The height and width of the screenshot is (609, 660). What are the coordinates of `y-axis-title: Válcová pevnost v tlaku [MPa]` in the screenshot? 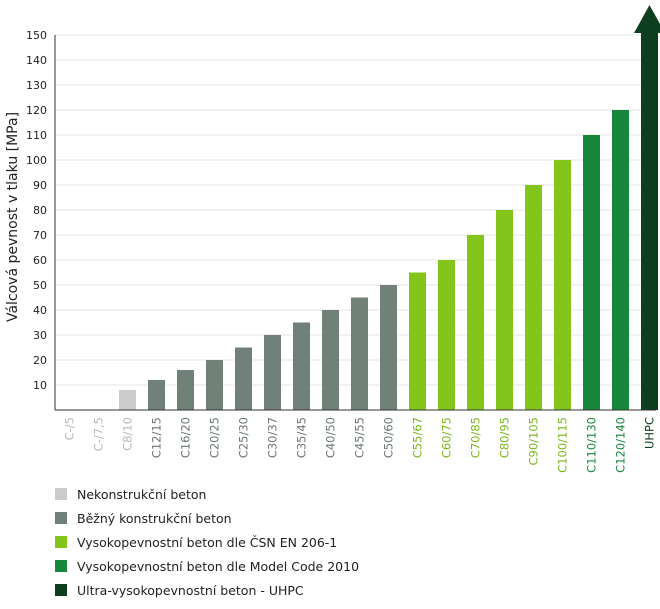 It's located at (13, 217).